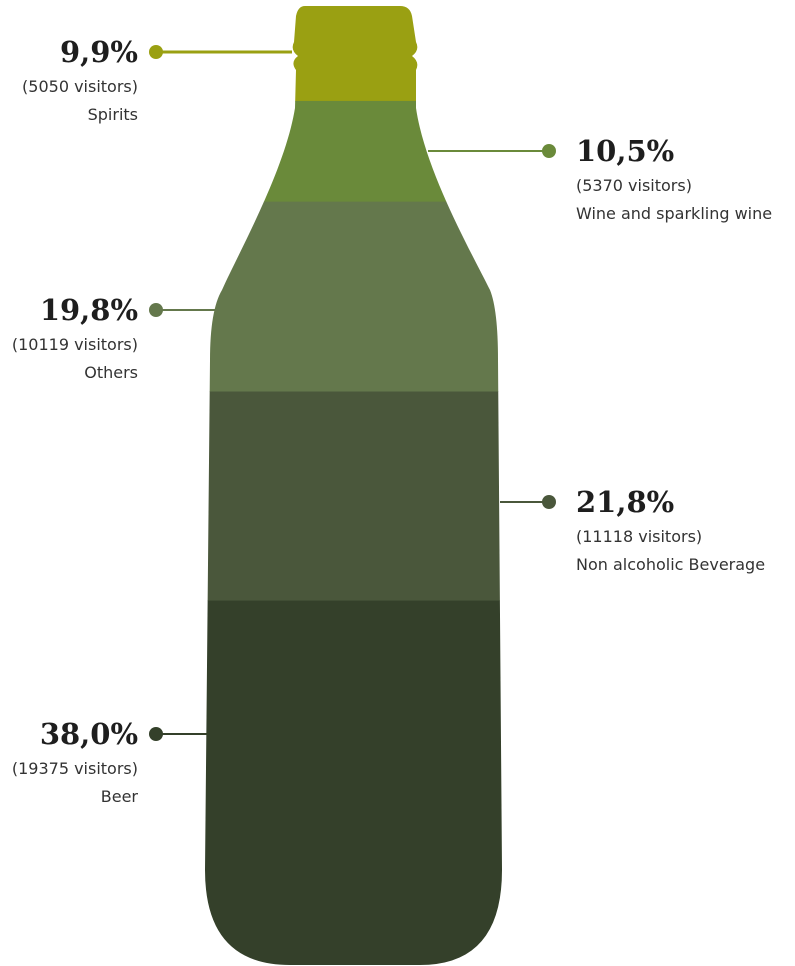  Describe the element at coordinates (674, 213) in the screenshot. I see `category-label: Wine and sparkling wine` at that location.